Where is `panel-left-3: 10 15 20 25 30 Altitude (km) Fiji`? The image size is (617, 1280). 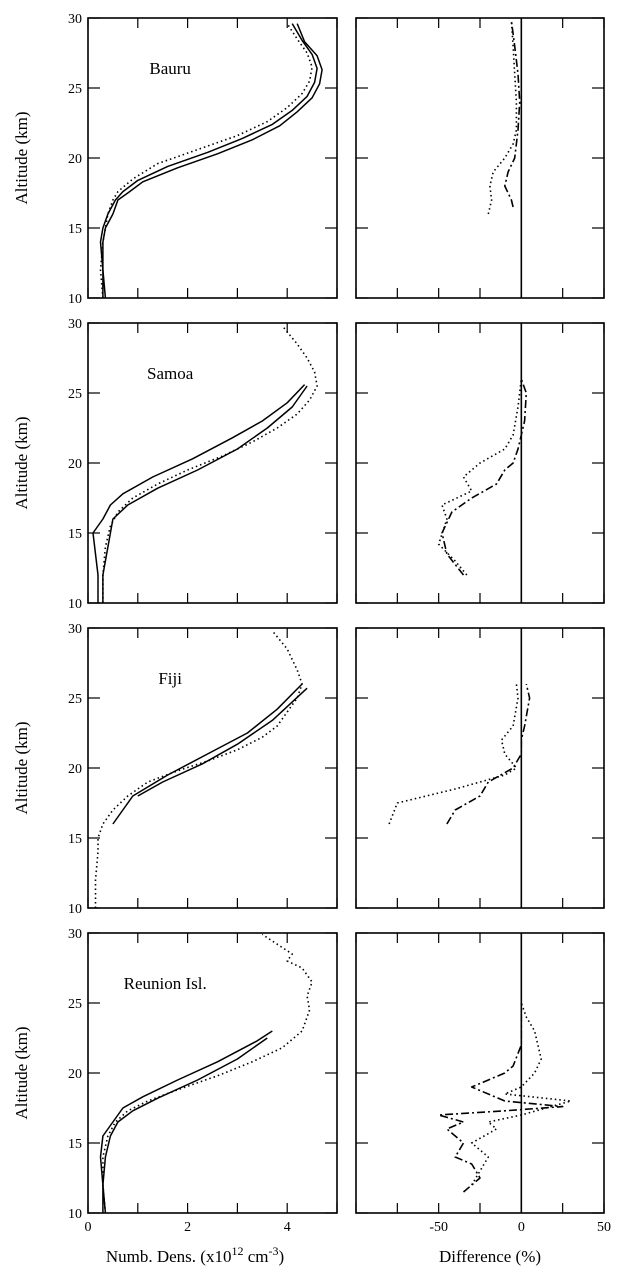
panel-left-3: 10 15 20 25 30 Altitude (km) Fiji is located at coordinates (175, 769).